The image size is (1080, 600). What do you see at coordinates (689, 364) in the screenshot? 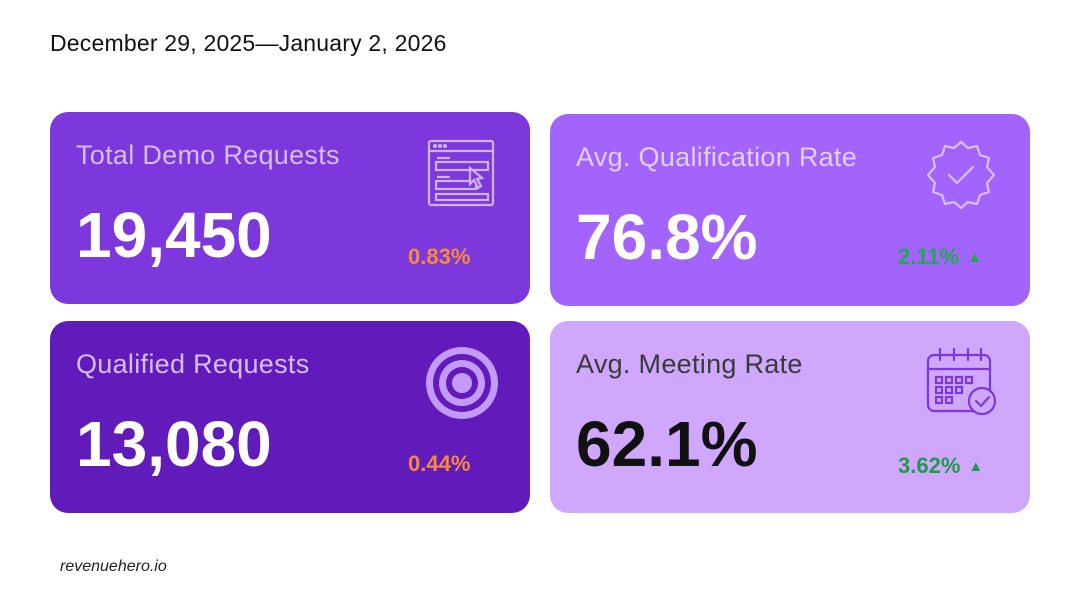
I see `card-label: Avg. Meeting Rate` at bounding box center [689, 364].